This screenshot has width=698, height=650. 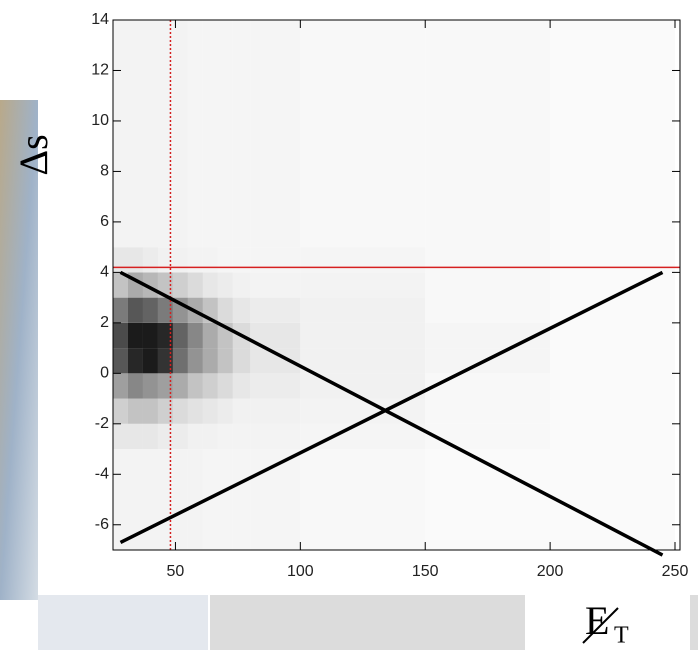 I want to click on x-tick-label: 250, so click(x=675, y=571).